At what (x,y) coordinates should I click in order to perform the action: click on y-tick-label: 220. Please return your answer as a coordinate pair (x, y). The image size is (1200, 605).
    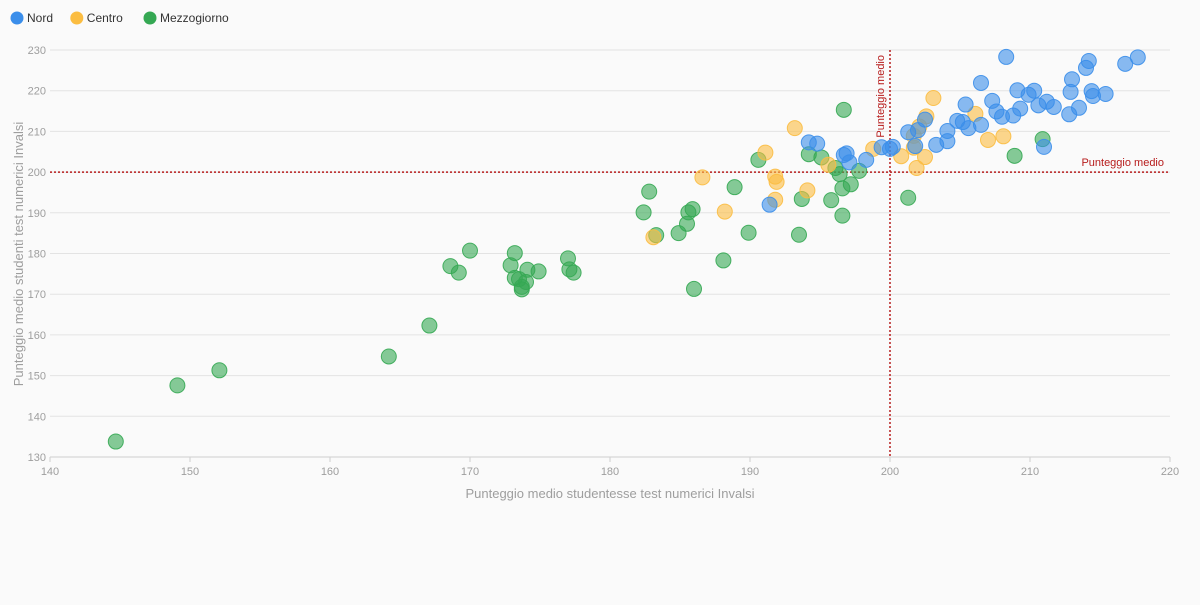
    Looking at the image, I should click on (37, 92).